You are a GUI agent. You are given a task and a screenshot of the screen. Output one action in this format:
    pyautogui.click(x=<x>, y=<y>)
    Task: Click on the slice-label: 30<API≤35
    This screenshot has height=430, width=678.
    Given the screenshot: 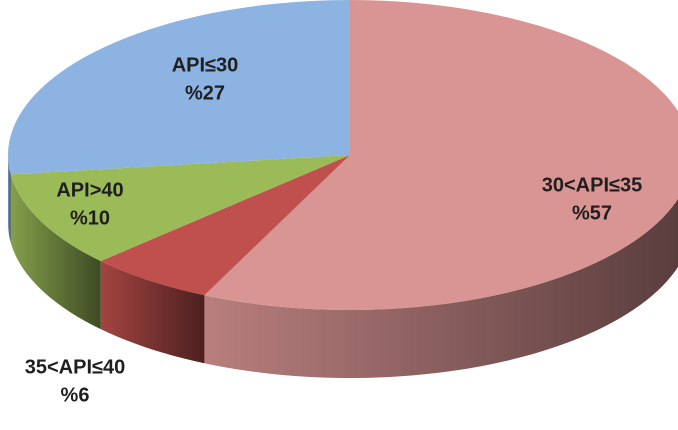 What is the action you would take?
    pyautogui.click(x=592, y=185)
    